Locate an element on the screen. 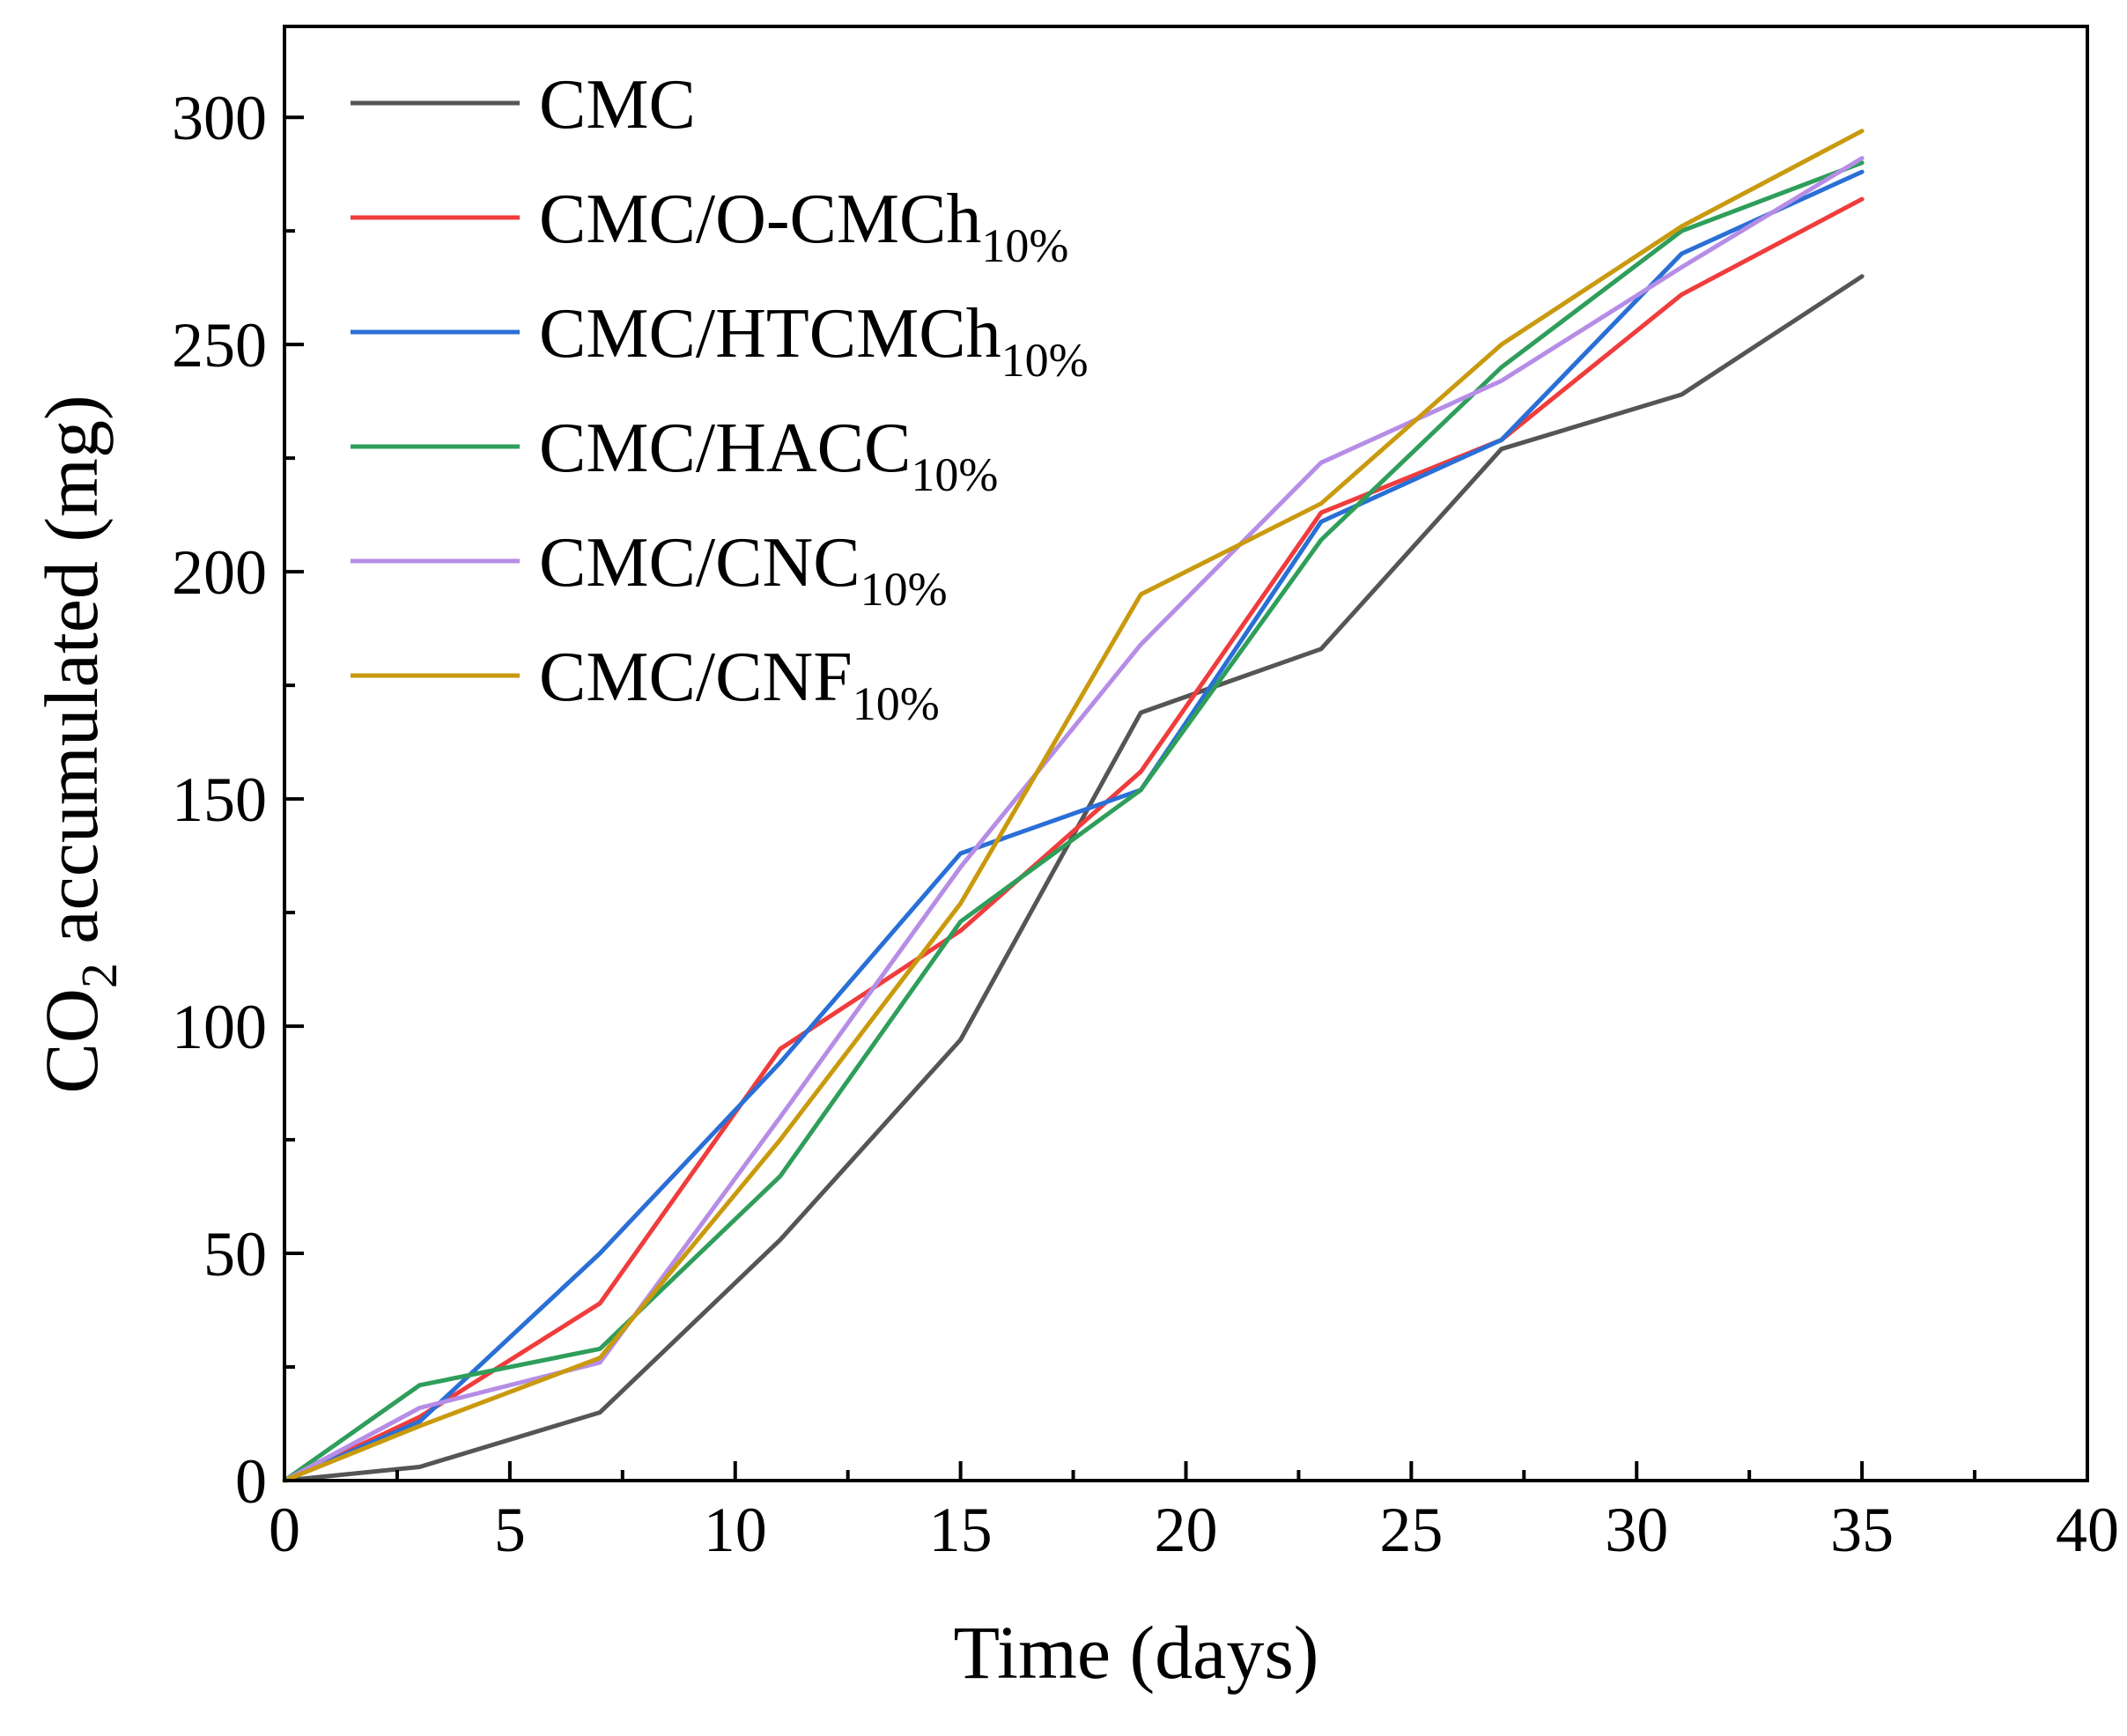 This screenshot has width=2127, height=1736. y-tick-label-0: 0 is located at coordinates (251, 1481).